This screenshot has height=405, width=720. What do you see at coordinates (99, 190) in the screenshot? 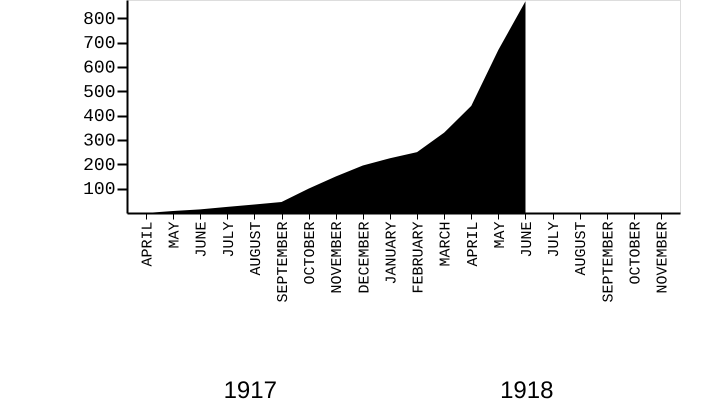
I see `y-tick-label: 100` at bounding box center [99, 190].